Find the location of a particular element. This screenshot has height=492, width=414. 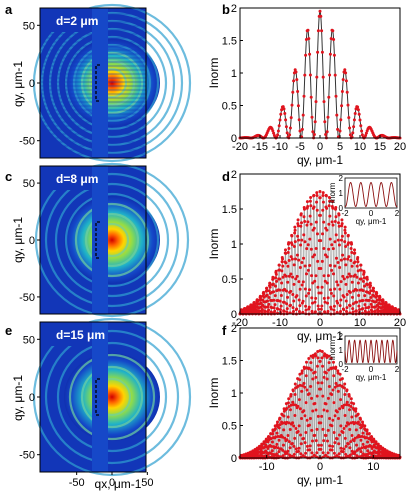

diffraction-ring is located at coordinates (112, 240).